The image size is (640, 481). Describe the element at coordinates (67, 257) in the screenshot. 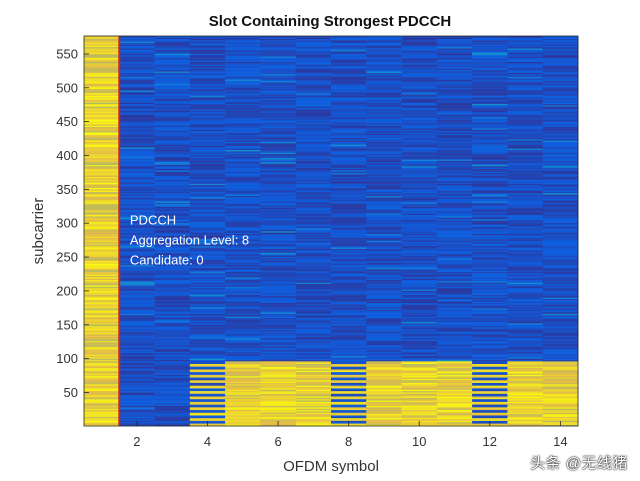

I see `y-tick-label: 250` at that location.